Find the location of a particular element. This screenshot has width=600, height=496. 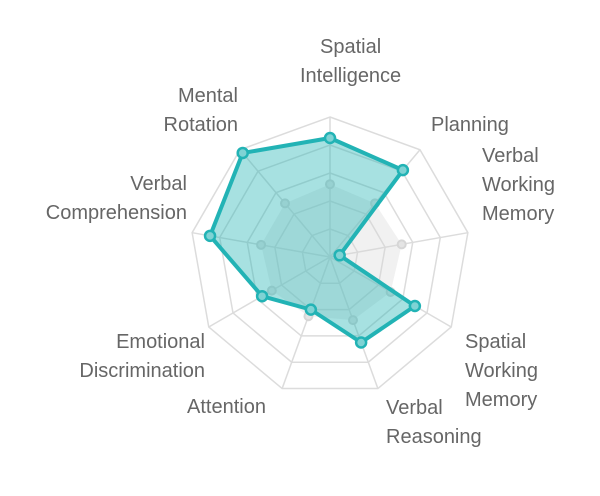

axis-label: Attention is located at coordinates (226, 407).